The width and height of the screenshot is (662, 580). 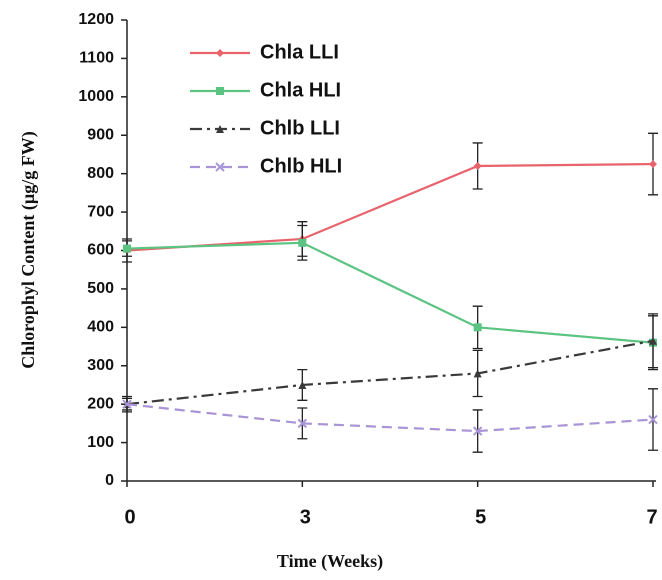 What do you see at coordinates (96, 58) in the screenshot?
I see `y-tick-label: 1100` at bounding box center [96, 58].